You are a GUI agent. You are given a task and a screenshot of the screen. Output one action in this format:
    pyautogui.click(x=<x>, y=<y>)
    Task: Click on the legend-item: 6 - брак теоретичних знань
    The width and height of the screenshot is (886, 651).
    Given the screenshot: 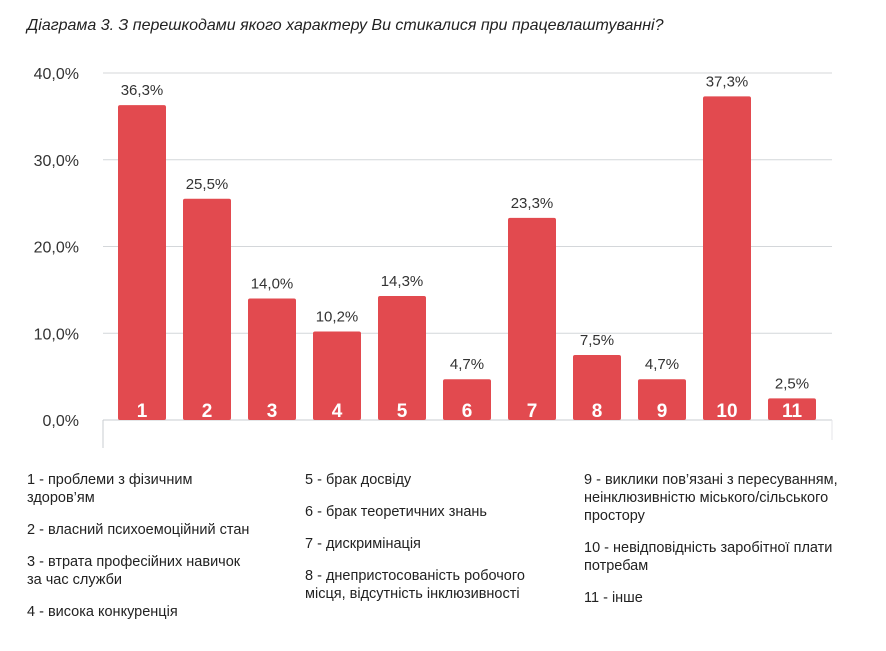 What is the action you would take?
    pyautogui.click(x=396, y=512)
    